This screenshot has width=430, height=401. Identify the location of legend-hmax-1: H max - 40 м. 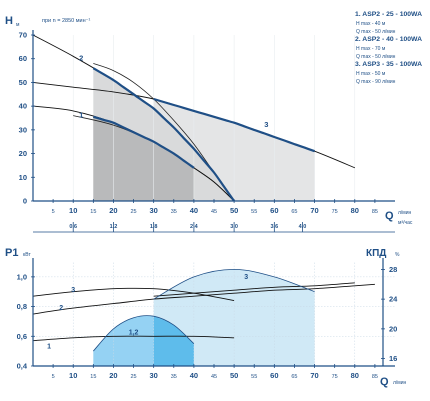
(371, 24).